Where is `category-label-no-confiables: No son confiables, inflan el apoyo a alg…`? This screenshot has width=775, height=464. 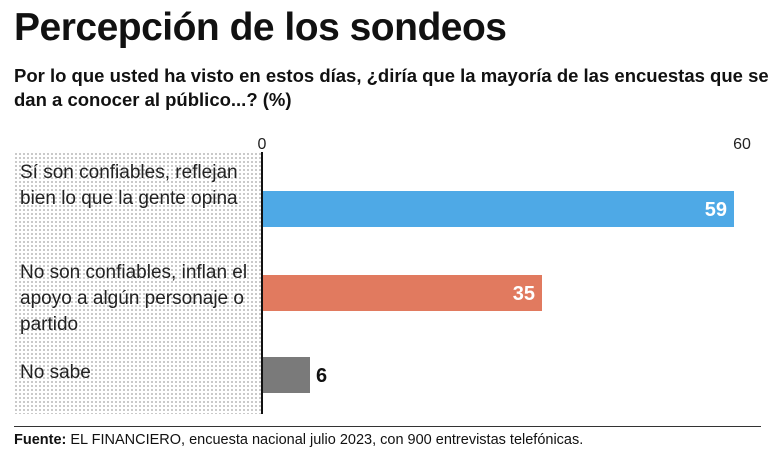
category-label-no-confiables: No son confiables, inflan el apoyo a alg… is located at coordinates (134, 298).